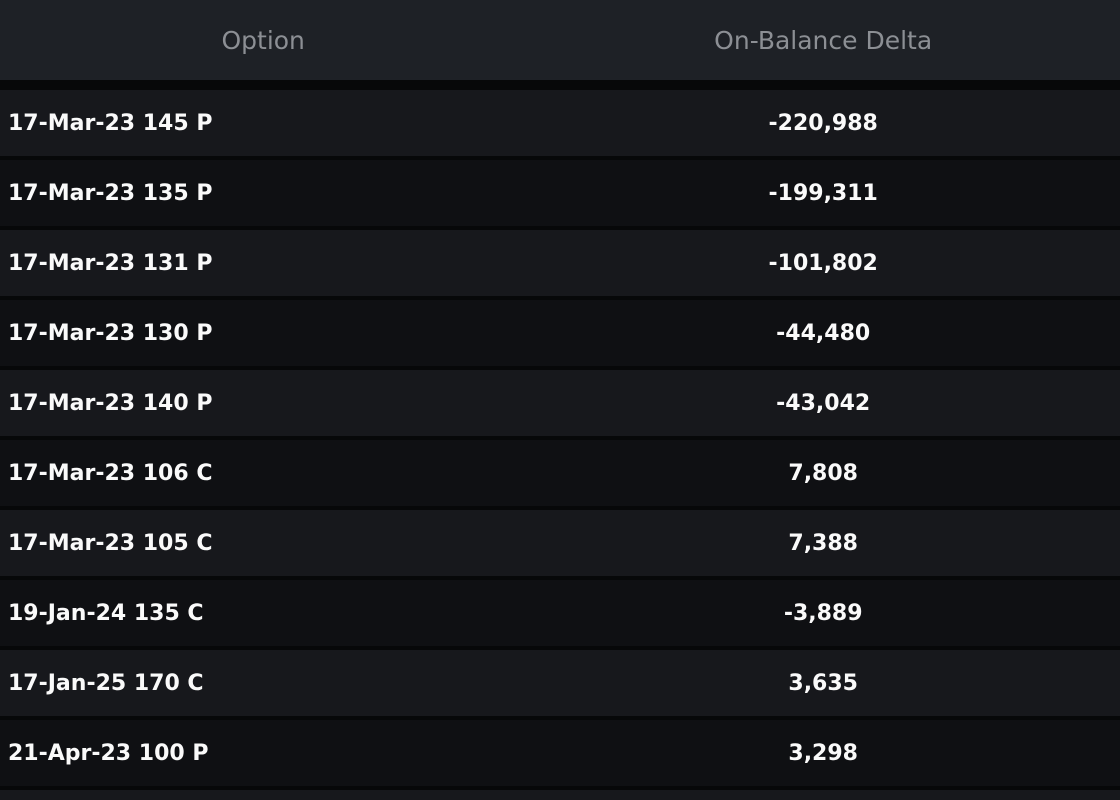 The width and height of the screenshot is (1120, 800). Describe the element at coordinates (823, 683) in the screenshot. I see `delta-cell: 3,635` at that location.